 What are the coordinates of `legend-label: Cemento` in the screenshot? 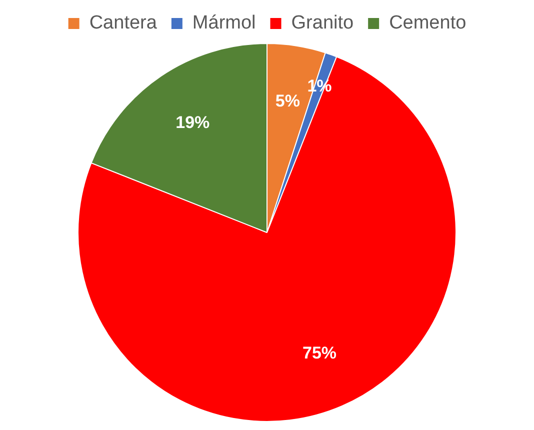 It's located at (427, 23).